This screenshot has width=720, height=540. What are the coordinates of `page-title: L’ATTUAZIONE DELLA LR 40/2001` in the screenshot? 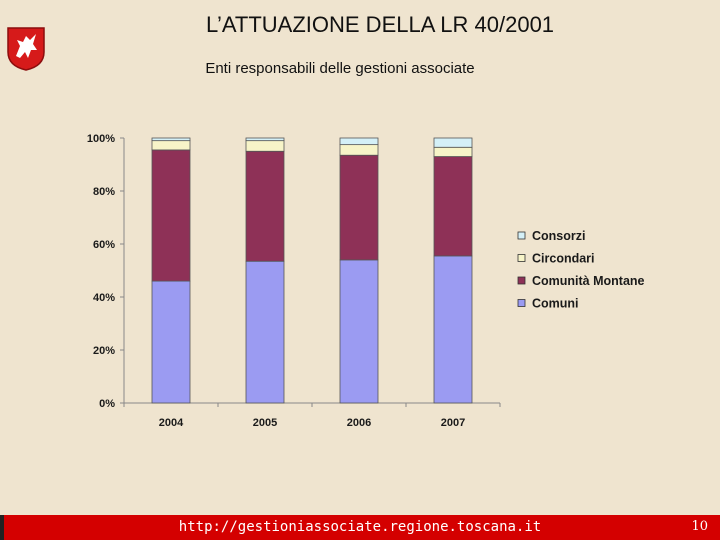 It's located at (380, 24).